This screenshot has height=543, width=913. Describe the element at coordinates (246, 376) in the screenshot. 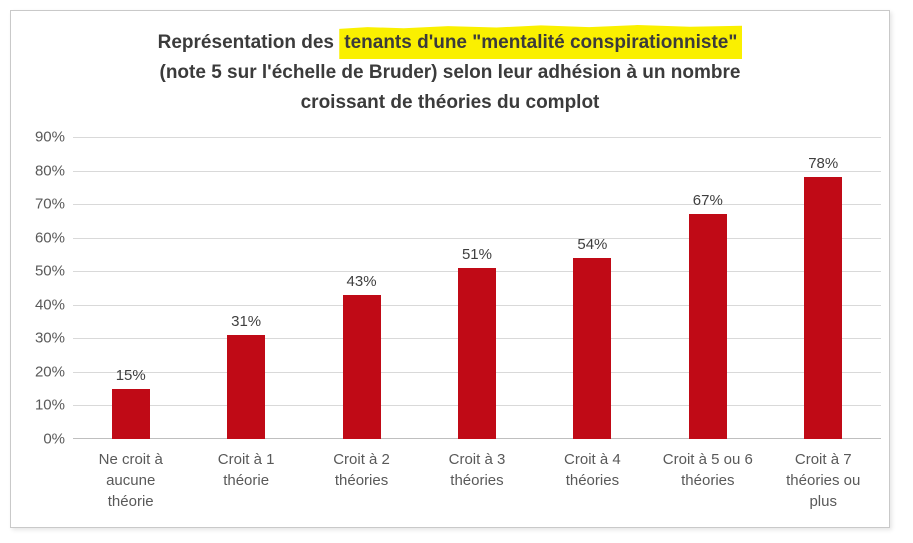

I see `bar: 31%` at that location.